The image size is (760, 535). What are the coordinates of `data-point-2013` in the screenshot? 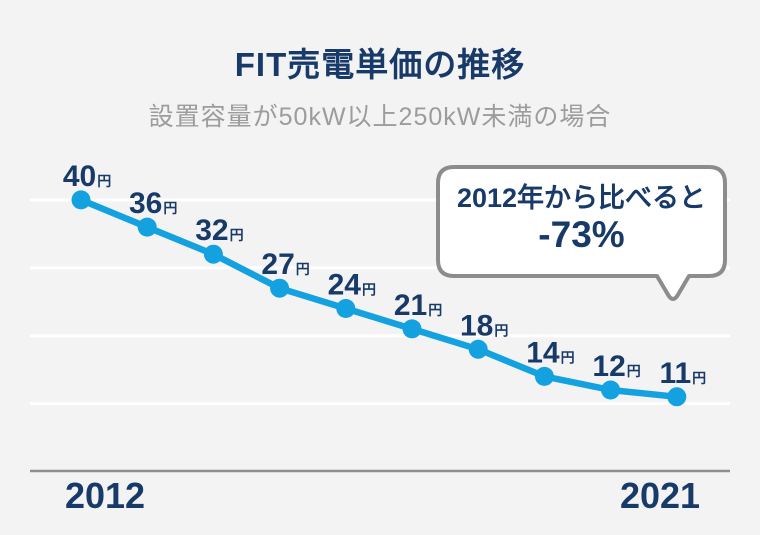 It's located at (147, 227).